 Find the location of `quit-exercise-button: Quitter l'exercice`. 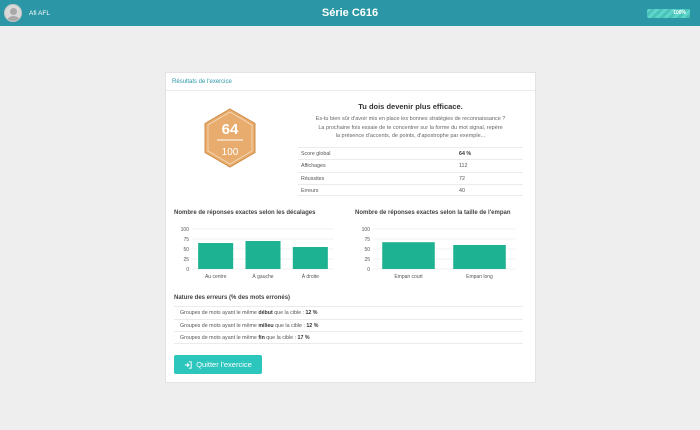

quit-exercise-button: Quitter l'exercice is located at coordinates (218, 364).